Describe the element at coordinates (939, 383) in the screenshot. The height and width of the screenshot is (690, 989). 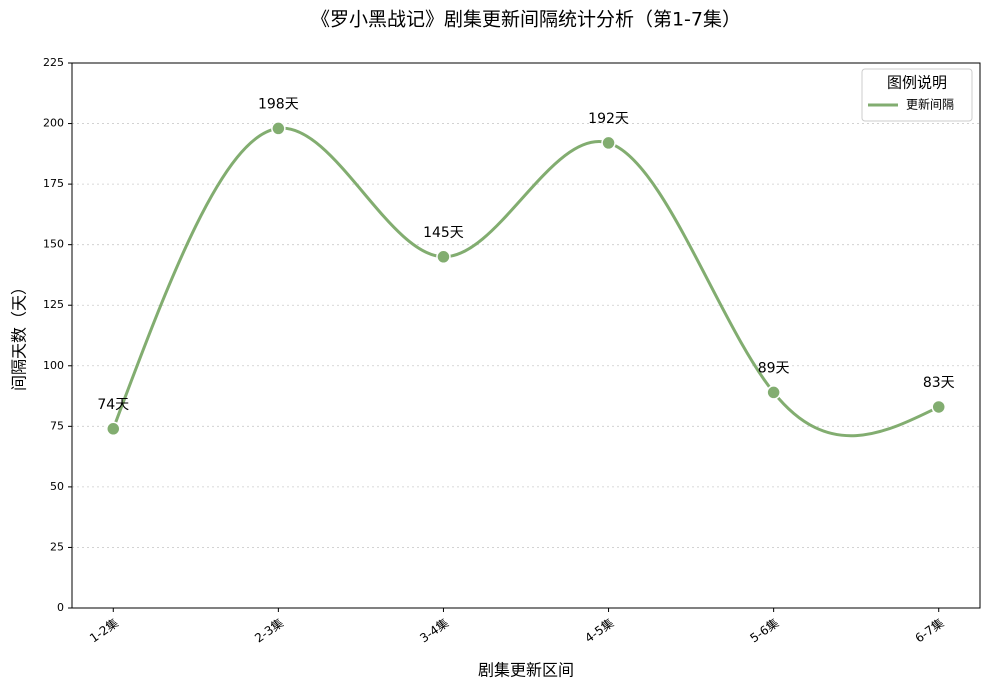
I see `data-label: 83天` at that location.